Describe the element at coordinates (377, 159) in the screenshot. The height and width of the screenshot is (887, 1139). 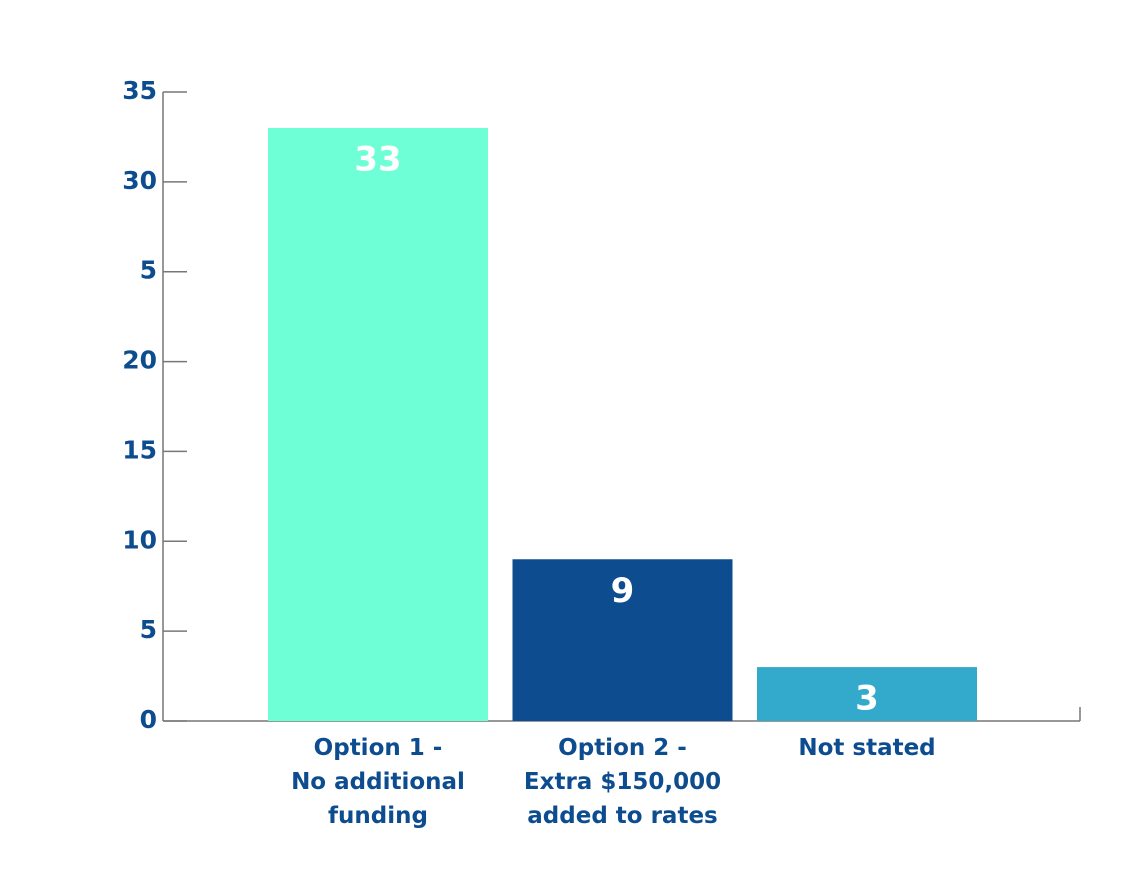
I see `value-label: 33` at that location.